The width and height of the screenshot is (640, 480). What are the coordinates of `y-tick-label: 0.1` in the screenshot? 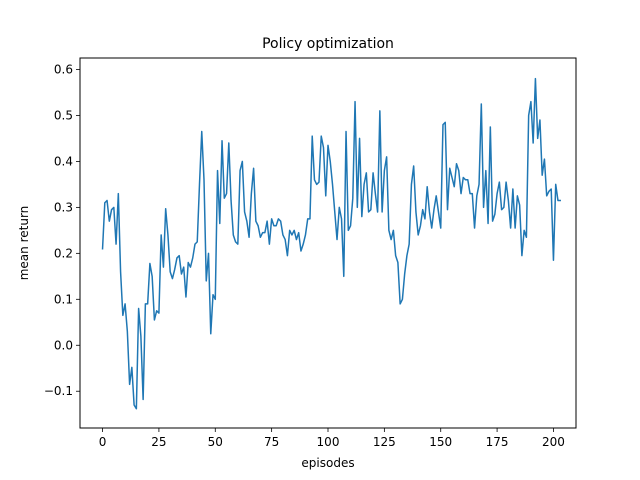 It's located at (63, 299).